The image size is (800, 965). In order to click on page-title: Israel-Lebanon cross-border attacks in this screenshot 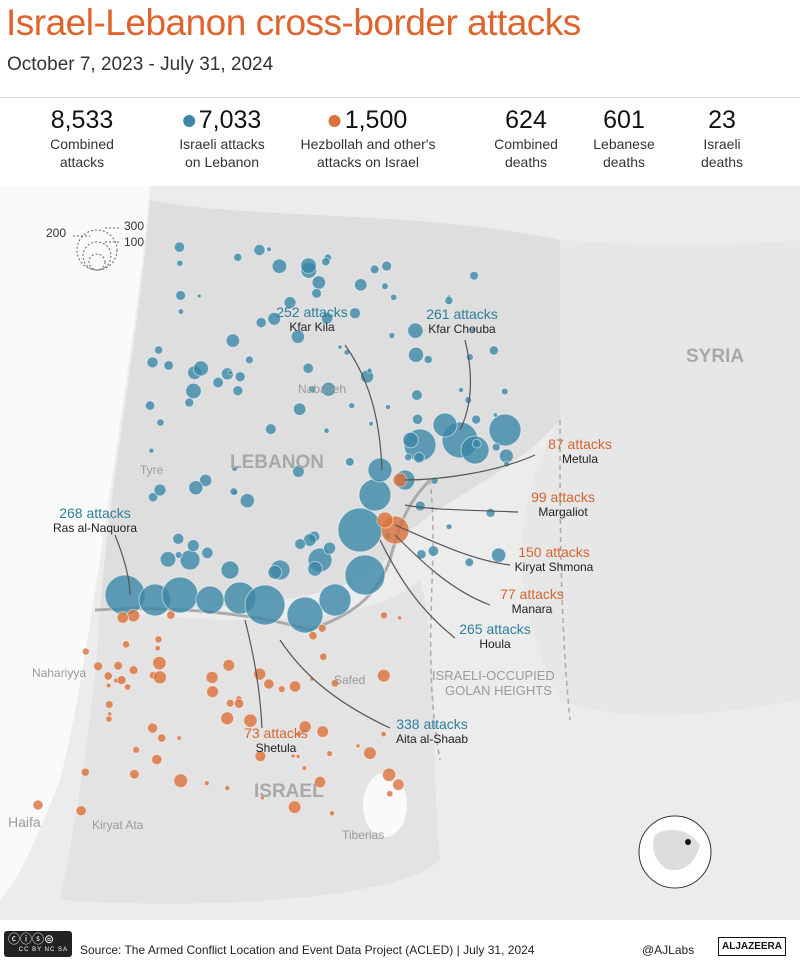, I will do `click(293, 22)`.